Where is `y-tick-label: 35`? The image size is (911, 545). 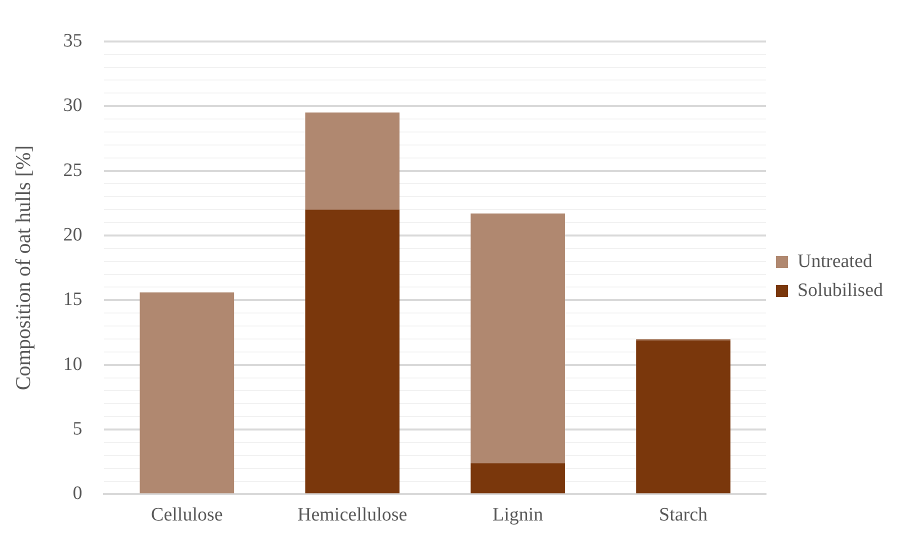
y-tick-label: 35 is located at coordinates (72, 41).